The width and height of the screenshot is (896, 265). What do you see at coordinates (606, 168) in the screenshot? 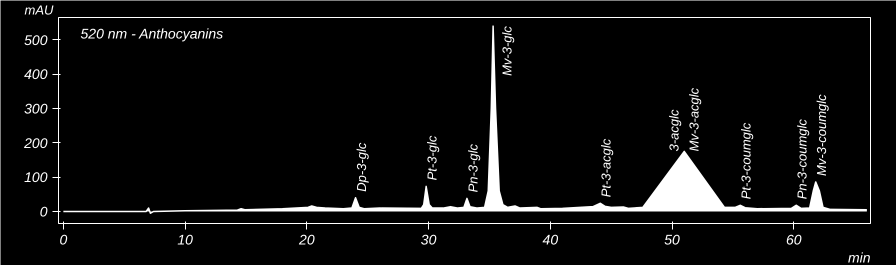
I see `annotation: Pt-3-acglc` at bounding box center [606, 168].